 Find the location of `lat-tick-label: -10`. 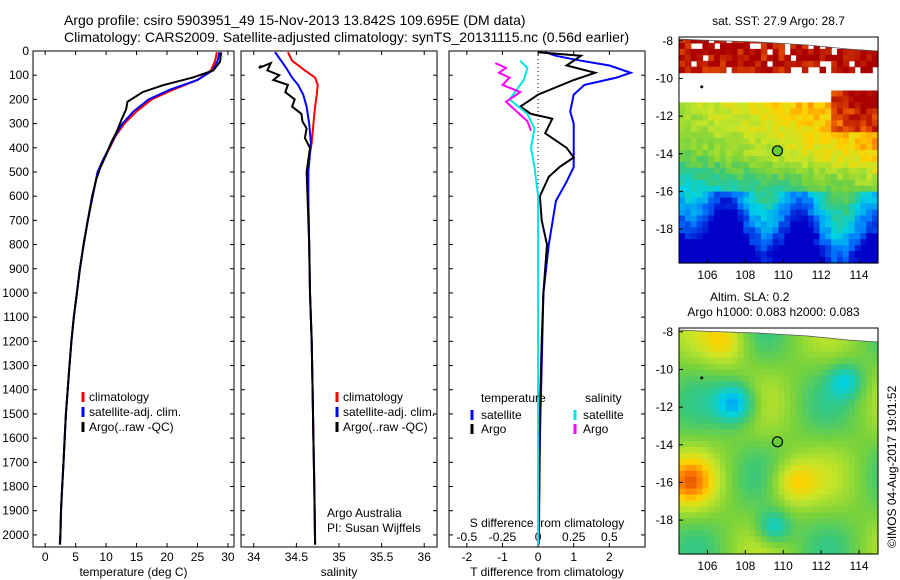

lat-tick-label: -10 is located at coordinates (665, 78).